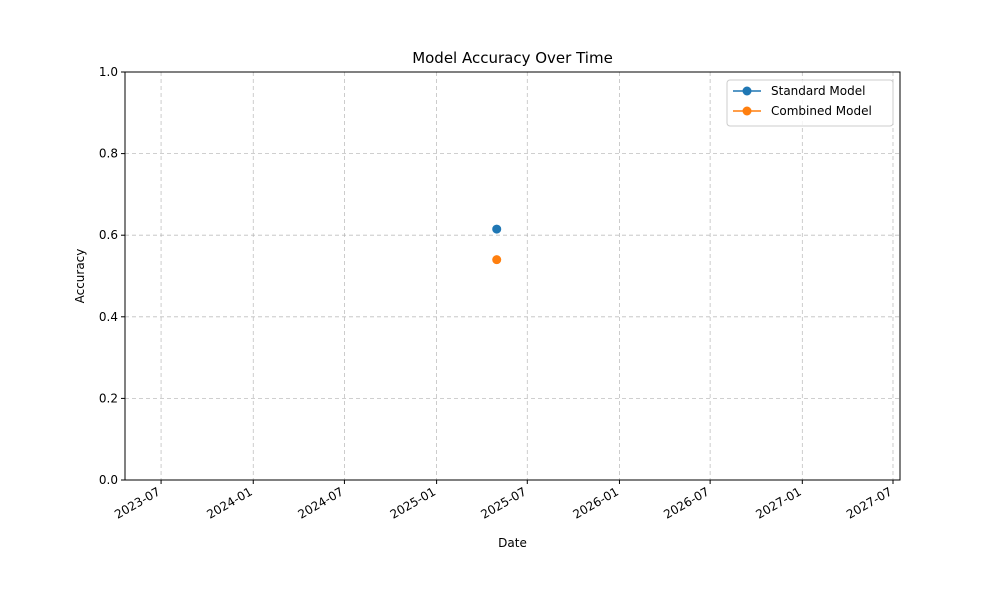  I want to click on x-tick-label: 2027-07, so click(869, 502).